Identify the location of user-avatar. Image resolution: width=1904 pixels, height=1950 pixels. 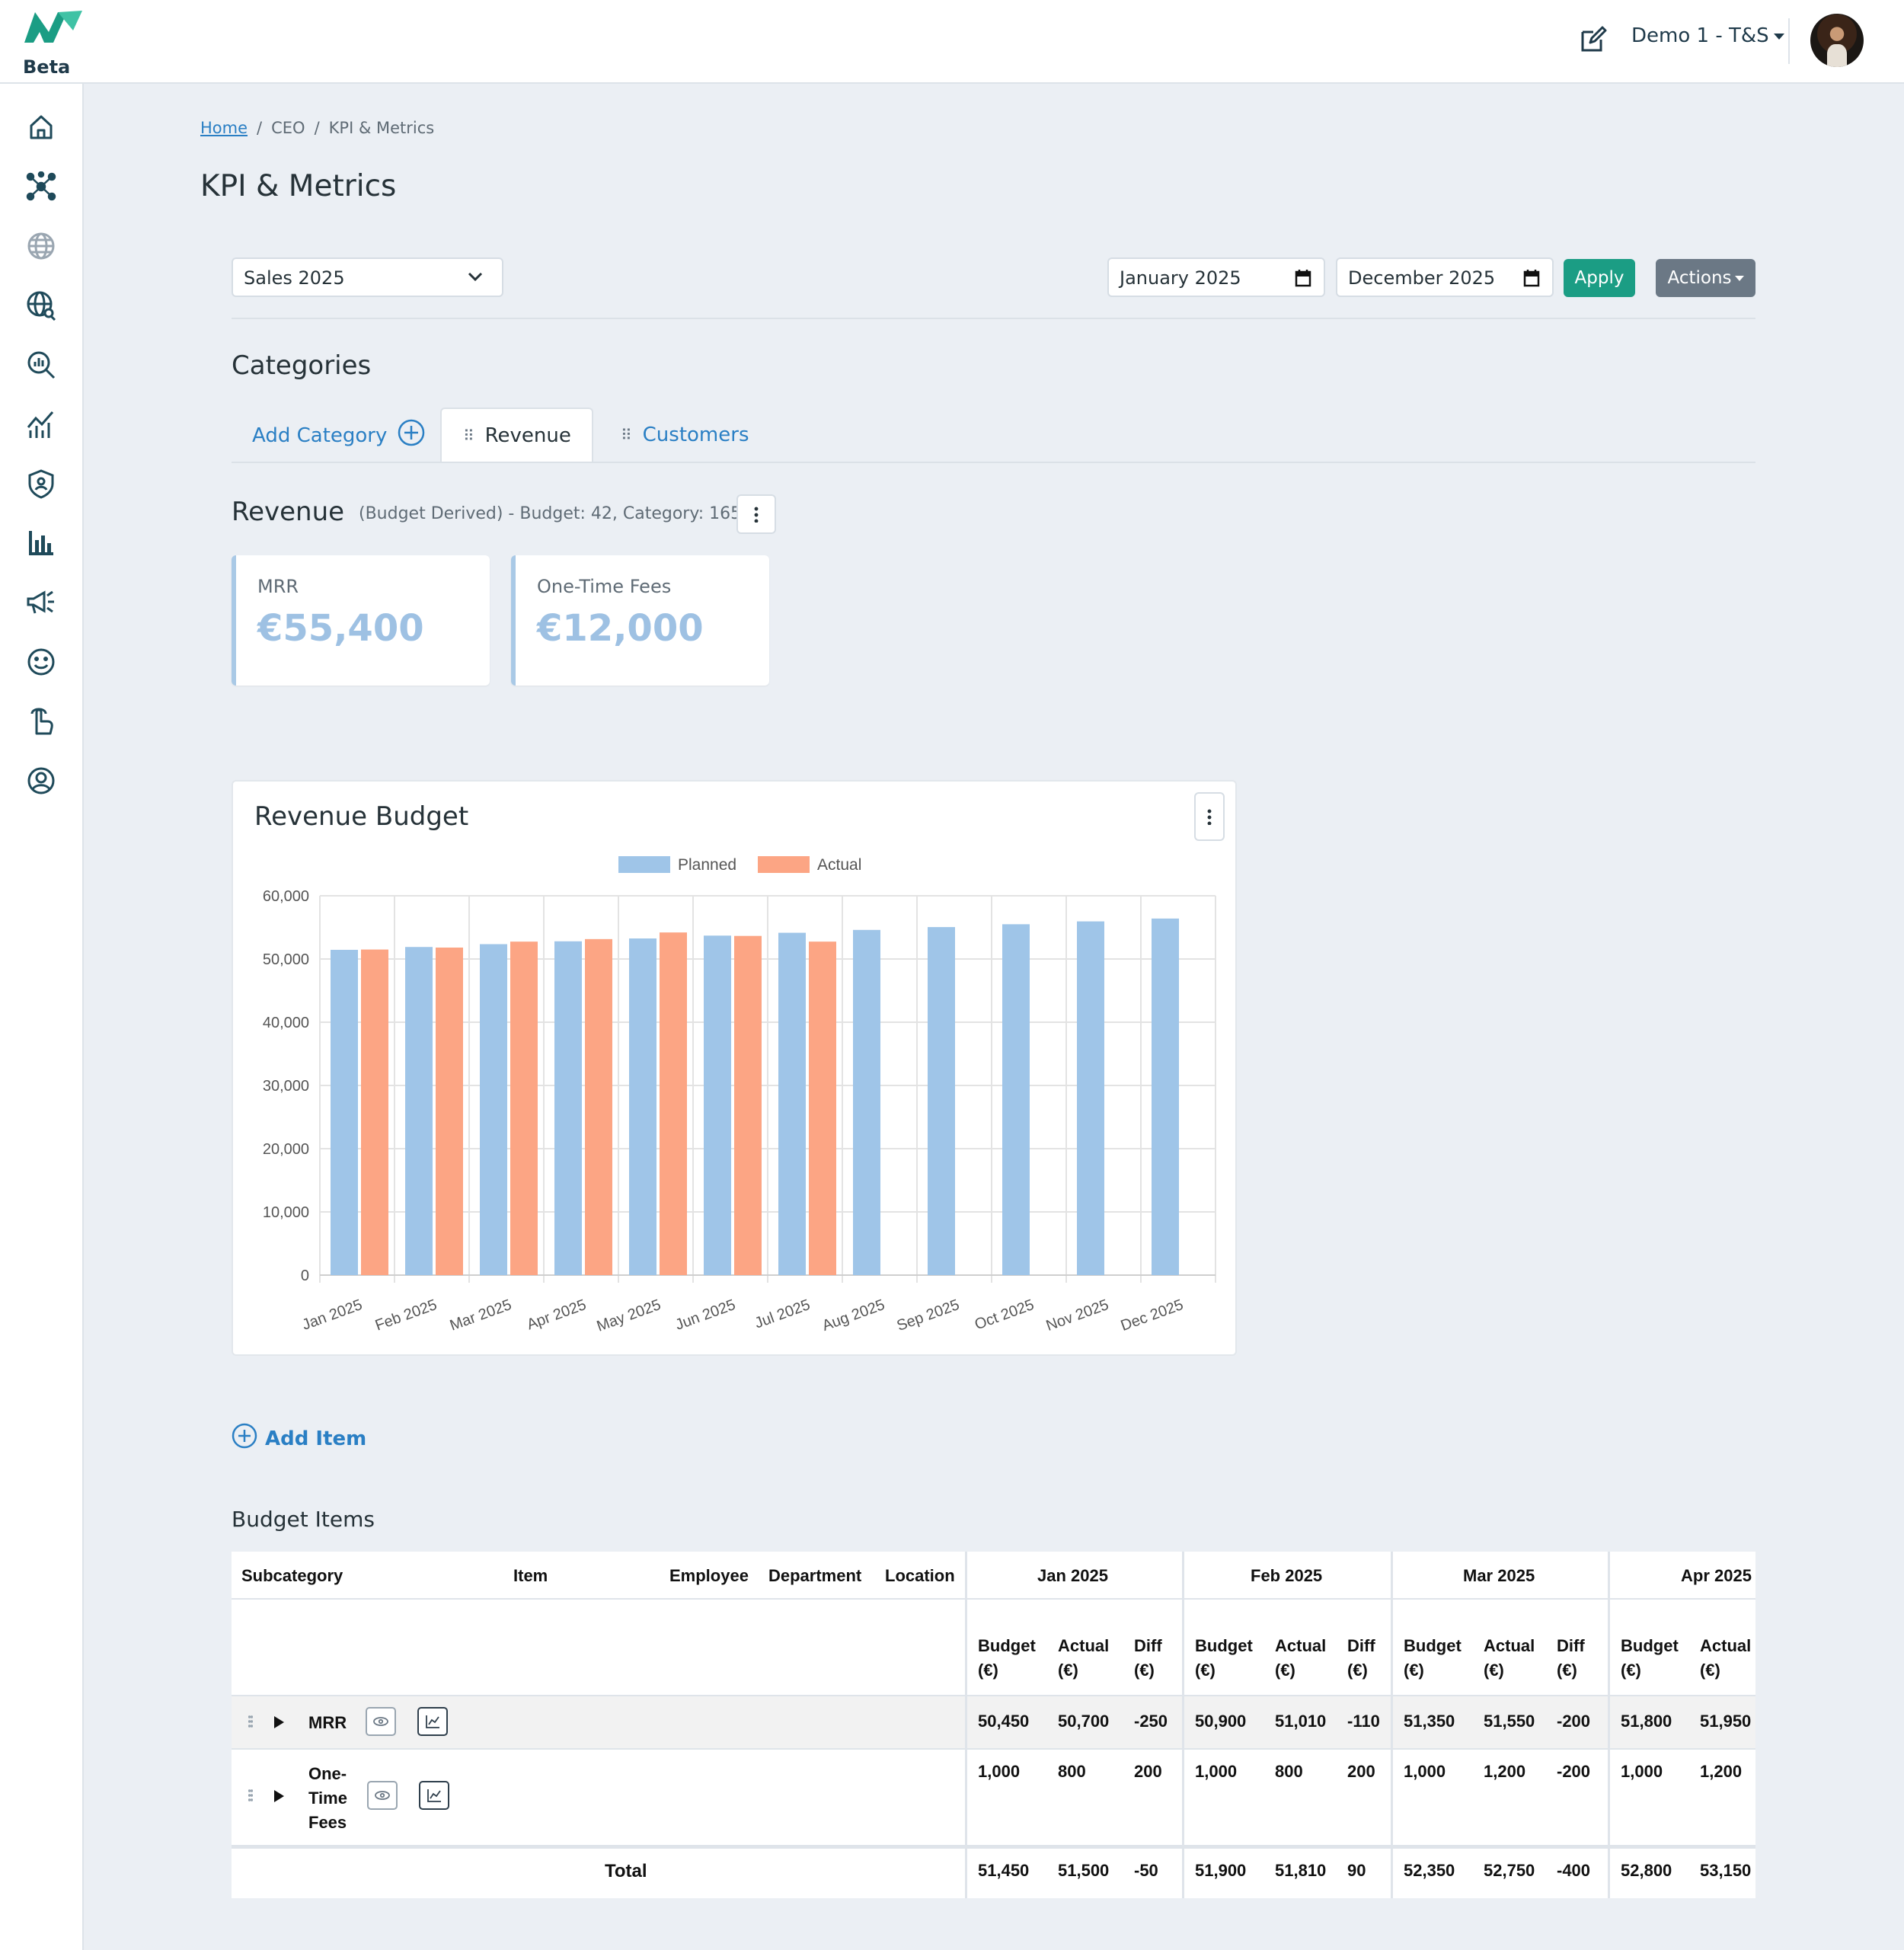
(1837, 40).